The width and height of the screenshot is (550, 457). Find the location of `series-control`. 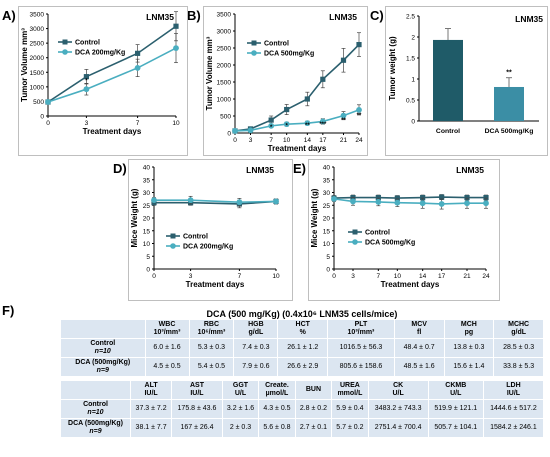

series-control is located at coordinates (112, 58).